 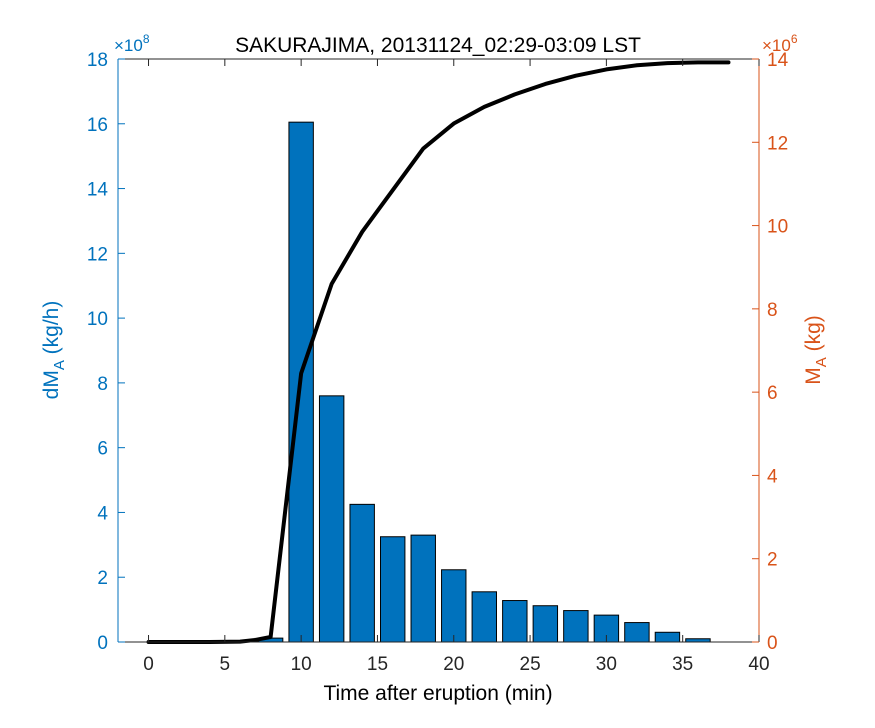 I want to click on left-tick-label: 18, so click(x=97, y=60).